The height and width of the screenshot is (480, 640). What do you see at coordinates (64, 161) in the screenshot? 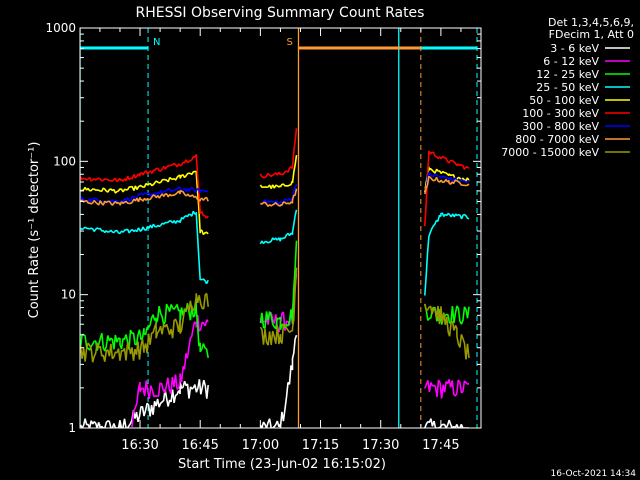
I see `y-tick-label: 100` at bounding box center [64, 161].